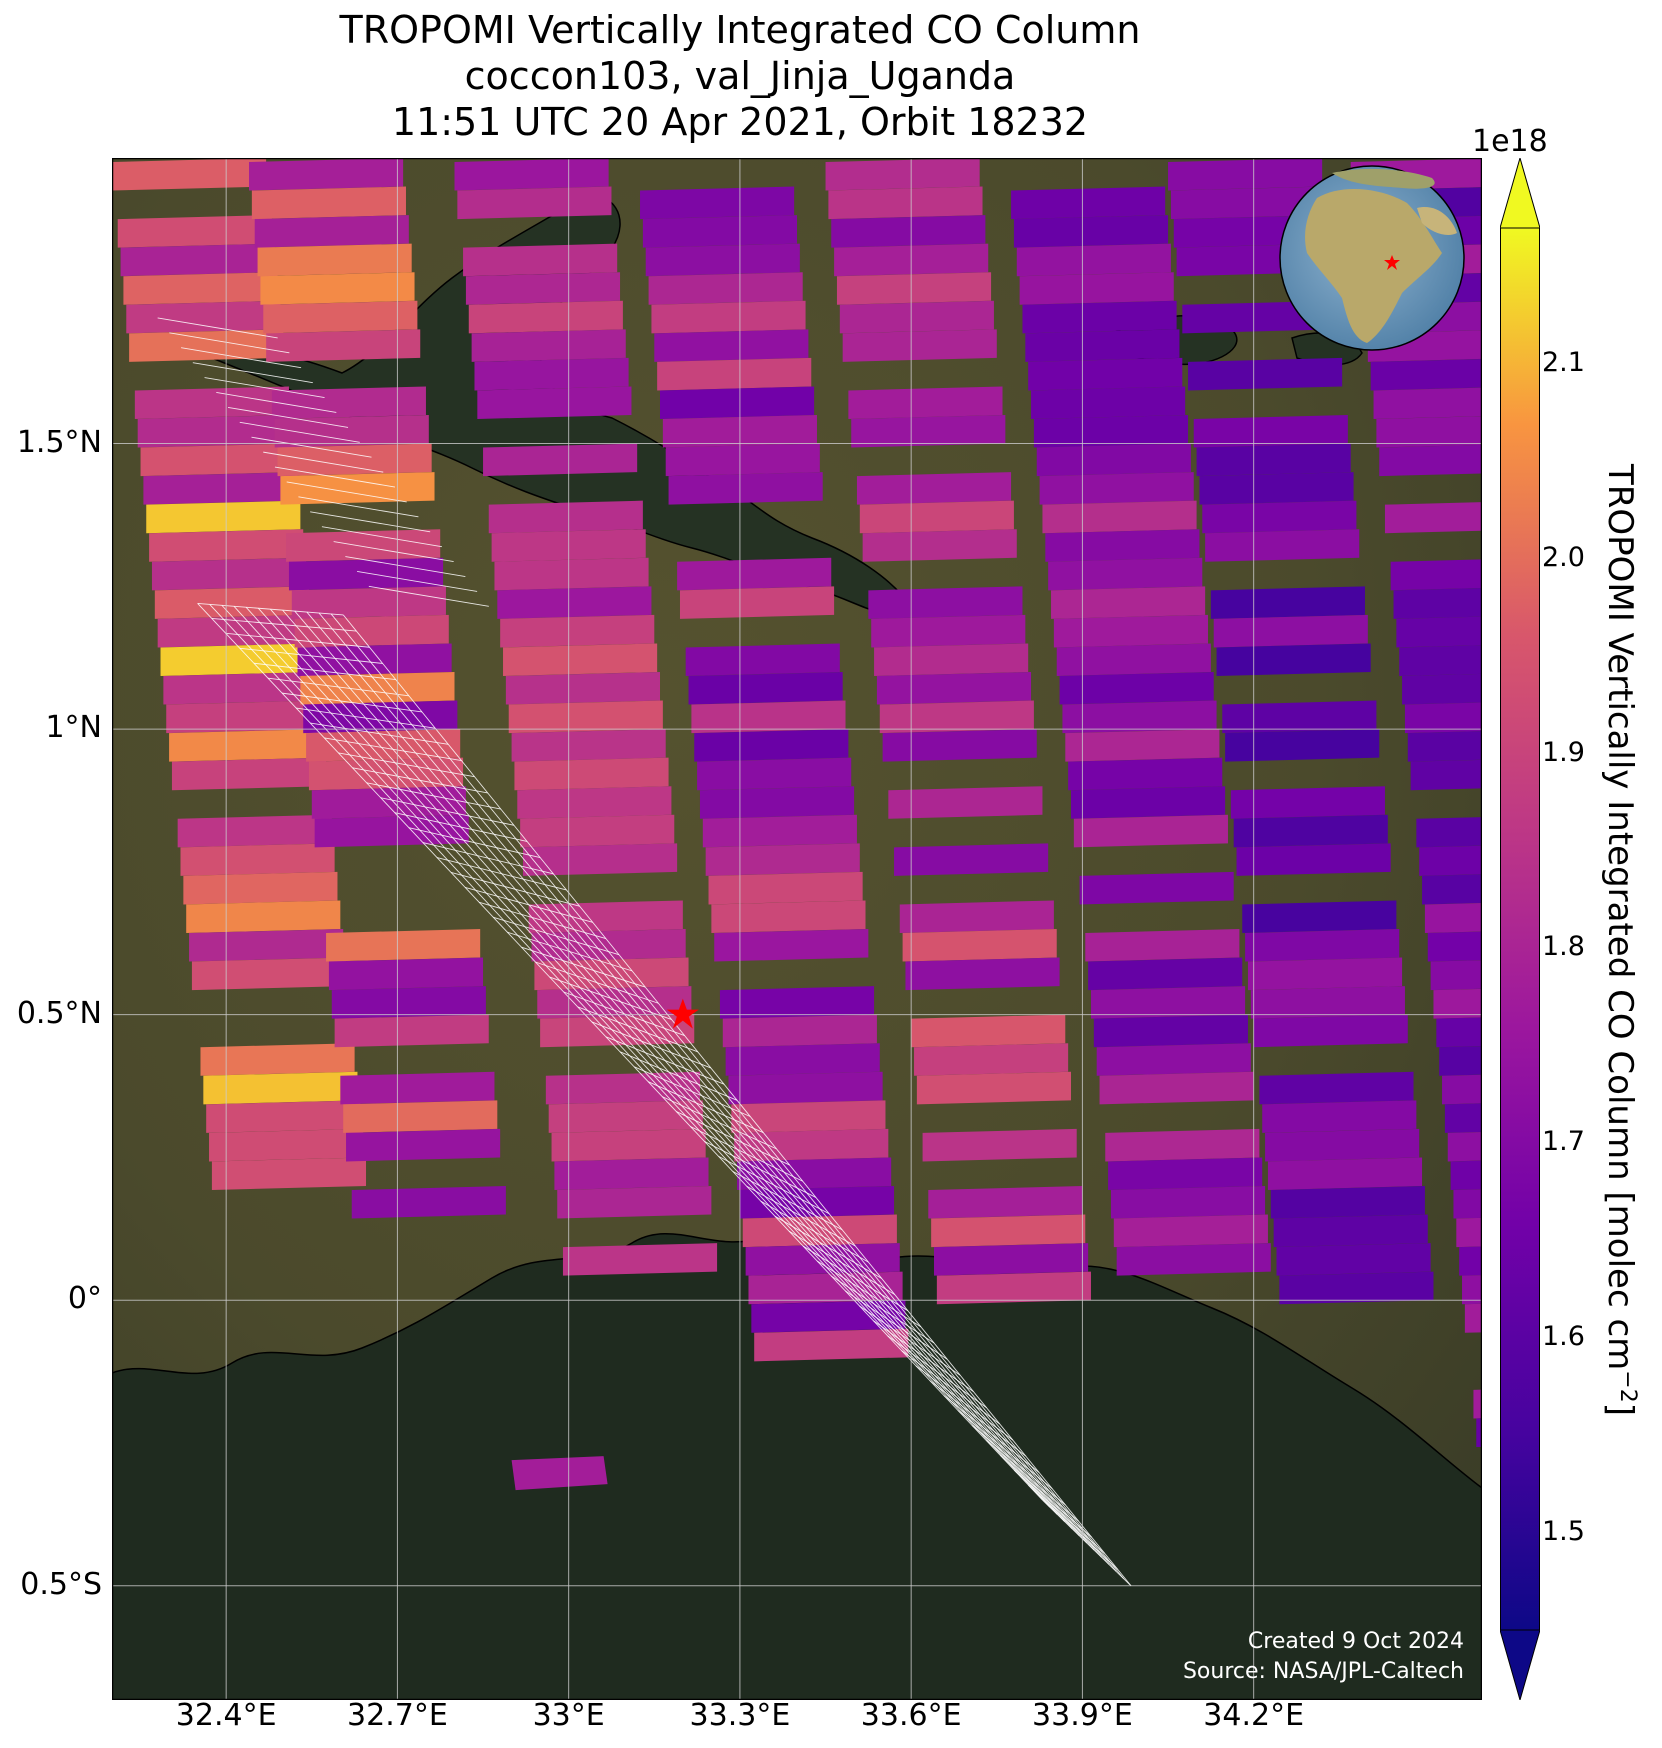  I want to click on europe-shape, so click(1383, 178).